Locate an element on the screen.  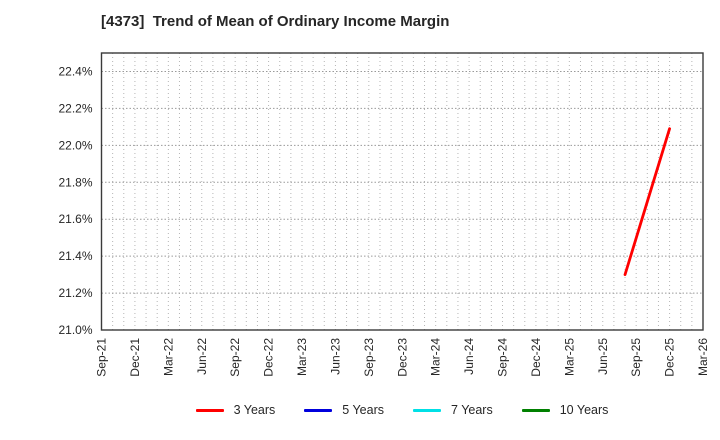
x-tick-label: Sep-25 is located at coordinates (636, 357).